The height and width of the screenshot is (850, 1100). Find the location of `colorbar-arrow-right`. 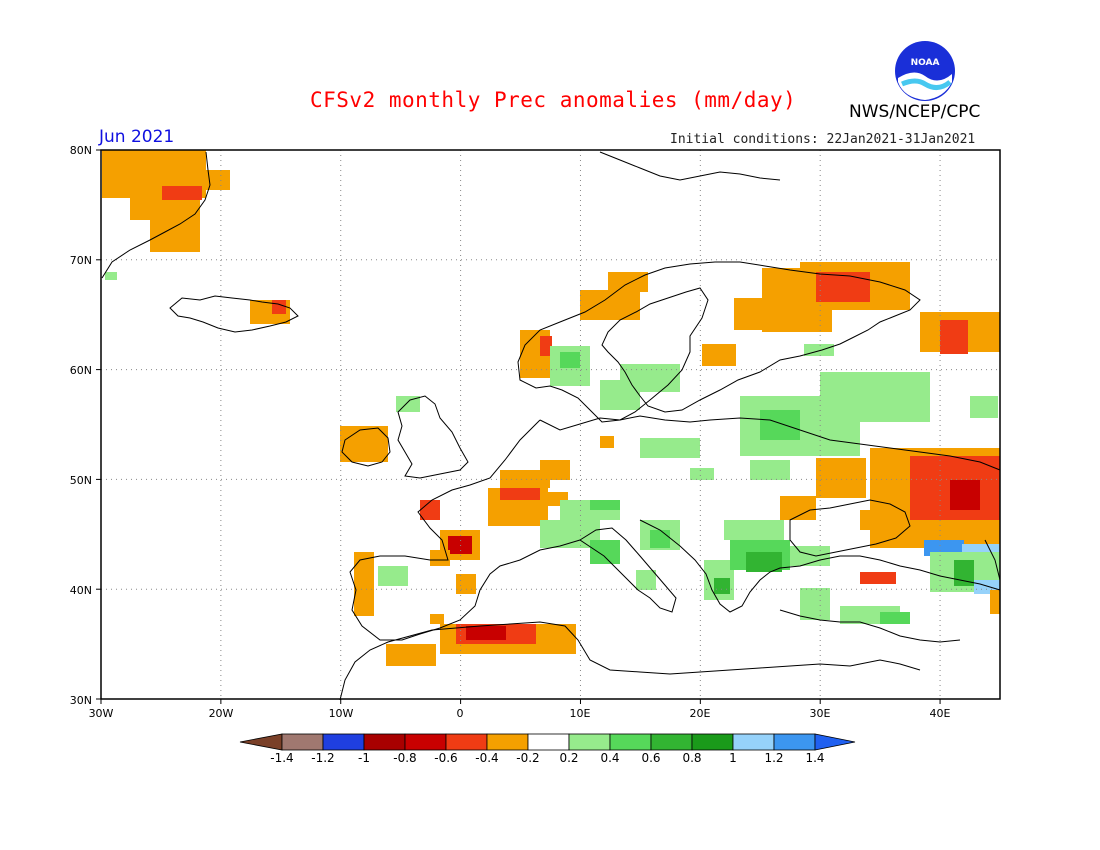

colorbar-arrow-right is located at coordinates (835, 742).